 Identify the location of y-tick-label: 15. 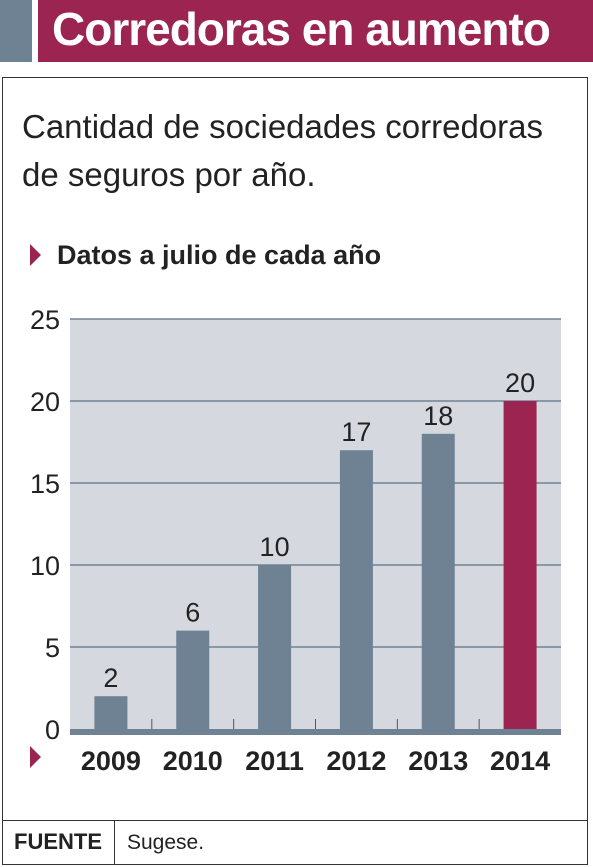
(45, 484).